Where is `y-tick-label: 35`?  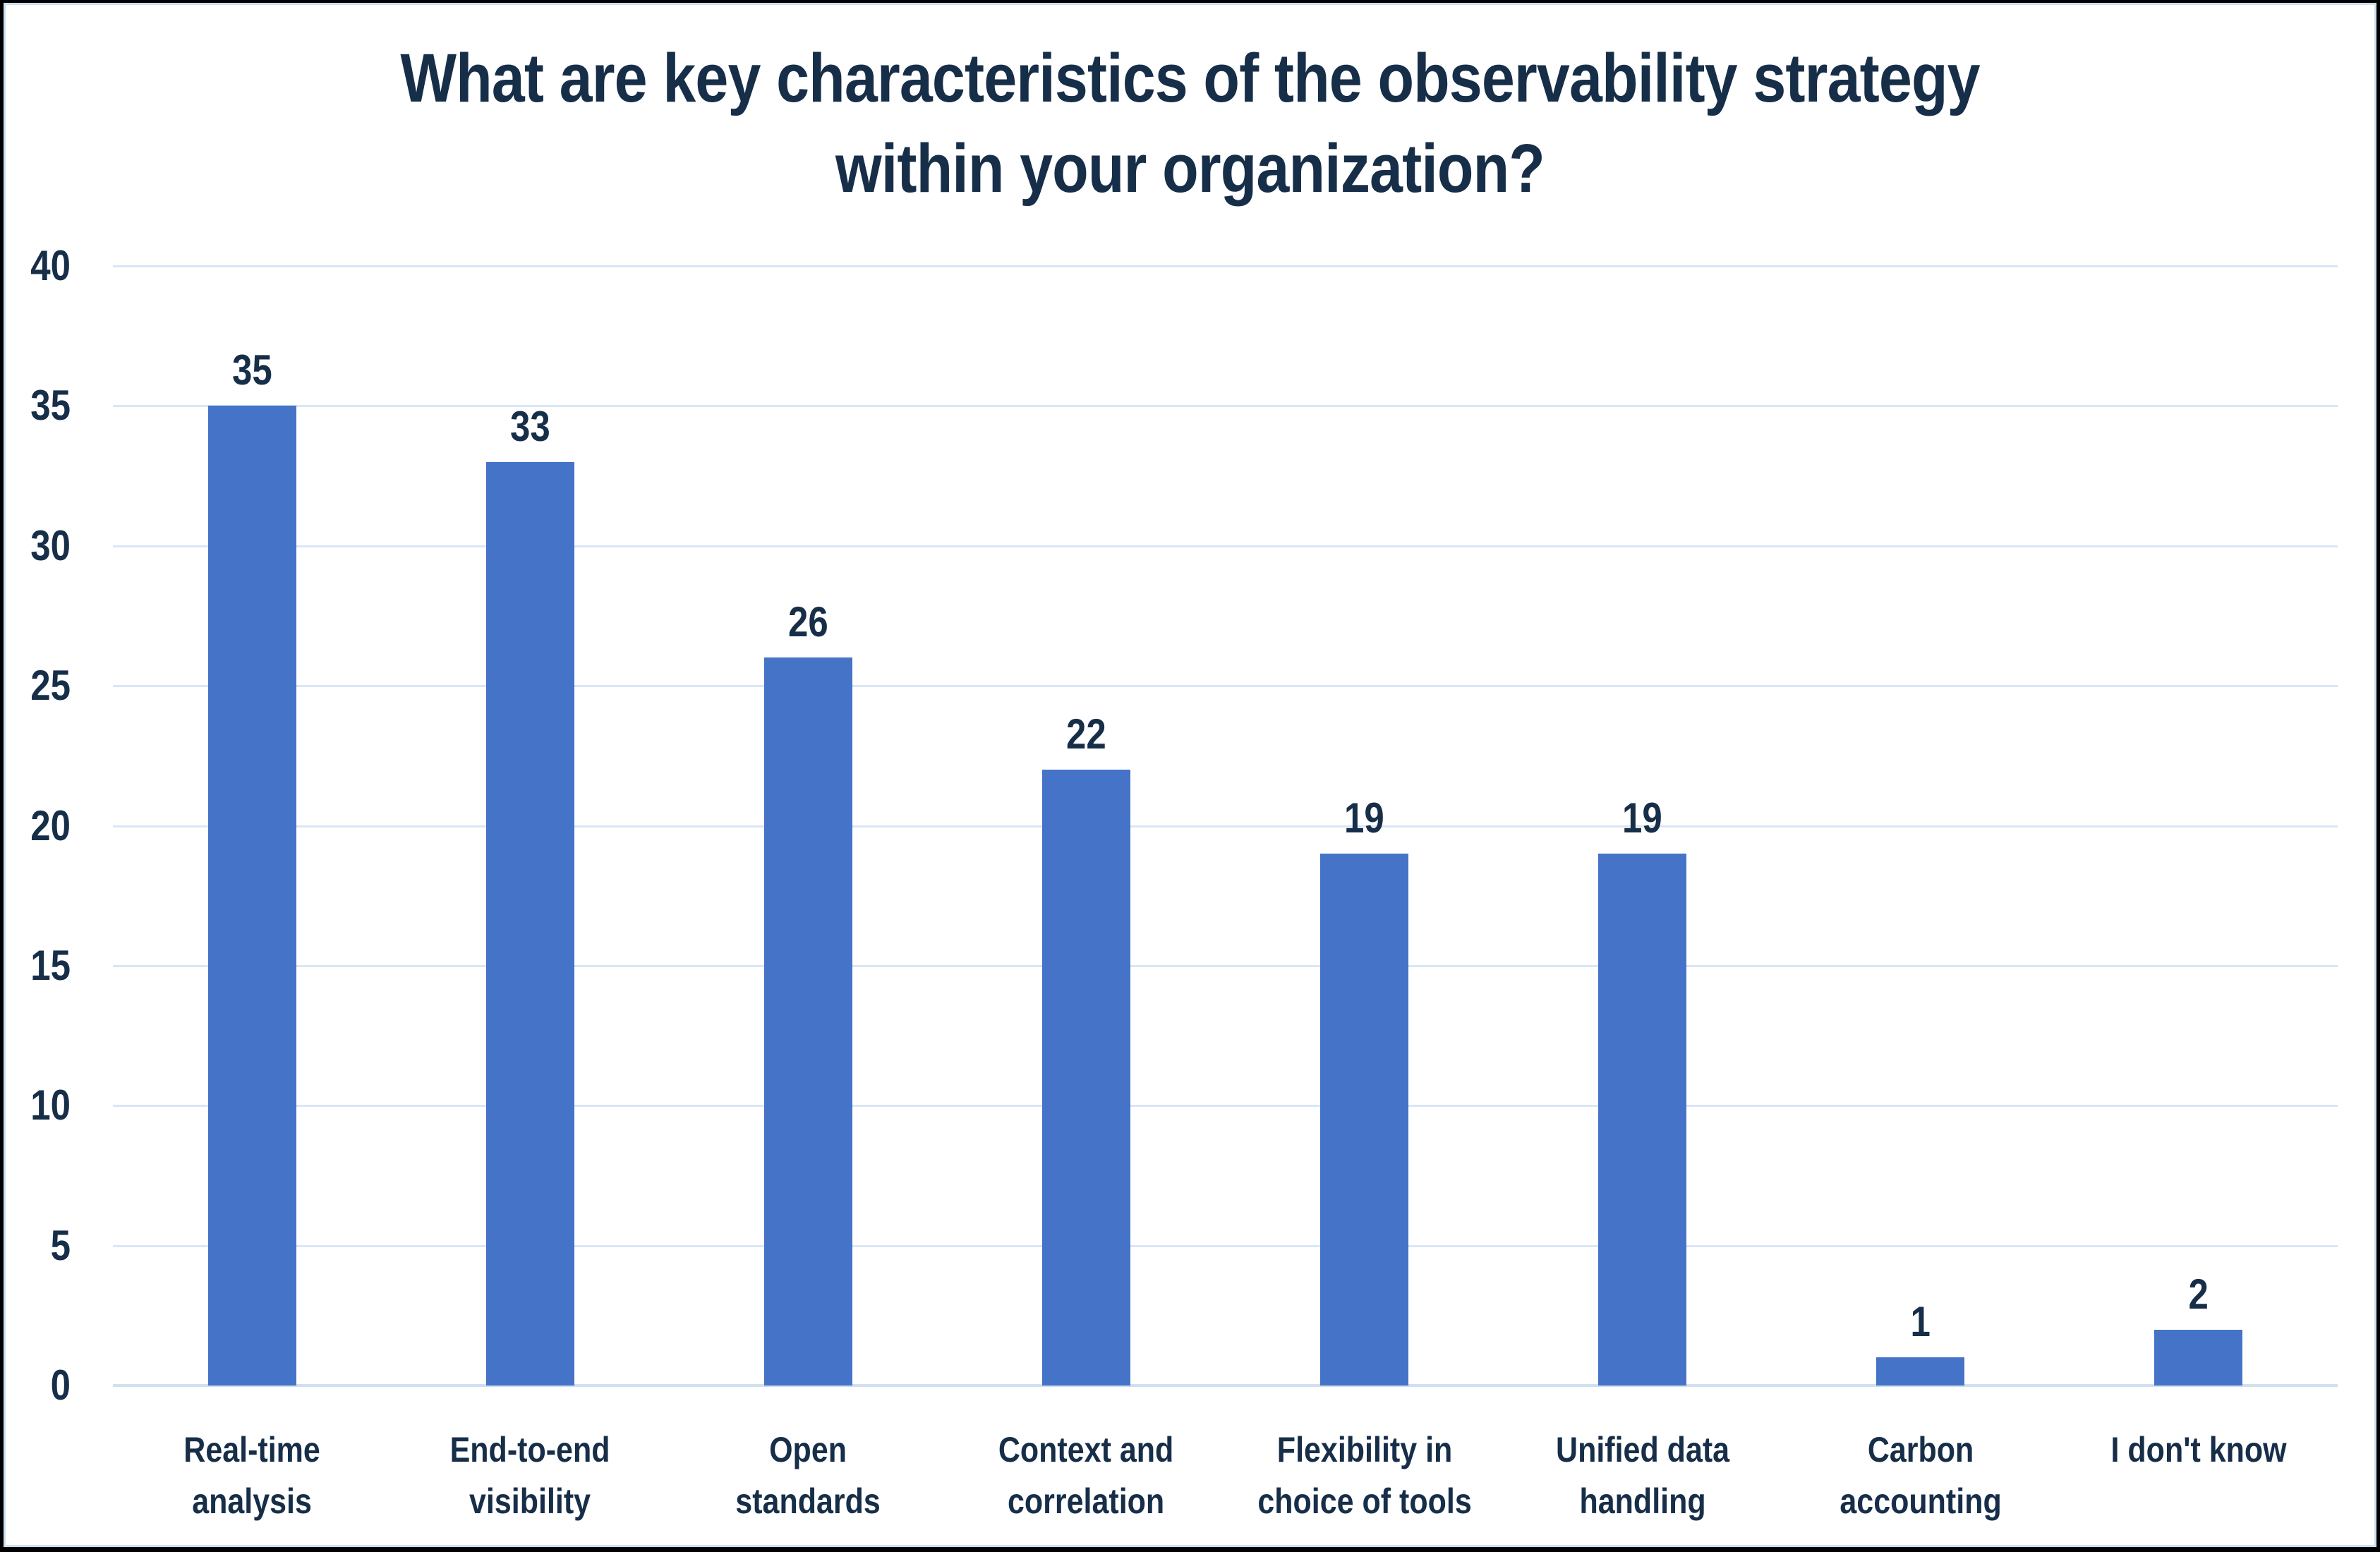
y-tick-label: 35 is located at coordinates (50, 406).